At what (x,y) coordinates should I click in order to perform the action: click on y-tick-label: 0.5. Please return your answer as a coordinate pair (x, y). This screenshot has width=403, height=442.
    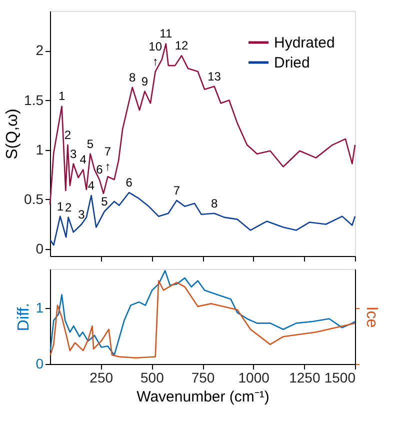
    Looking at the image, I should click on (34, 198).